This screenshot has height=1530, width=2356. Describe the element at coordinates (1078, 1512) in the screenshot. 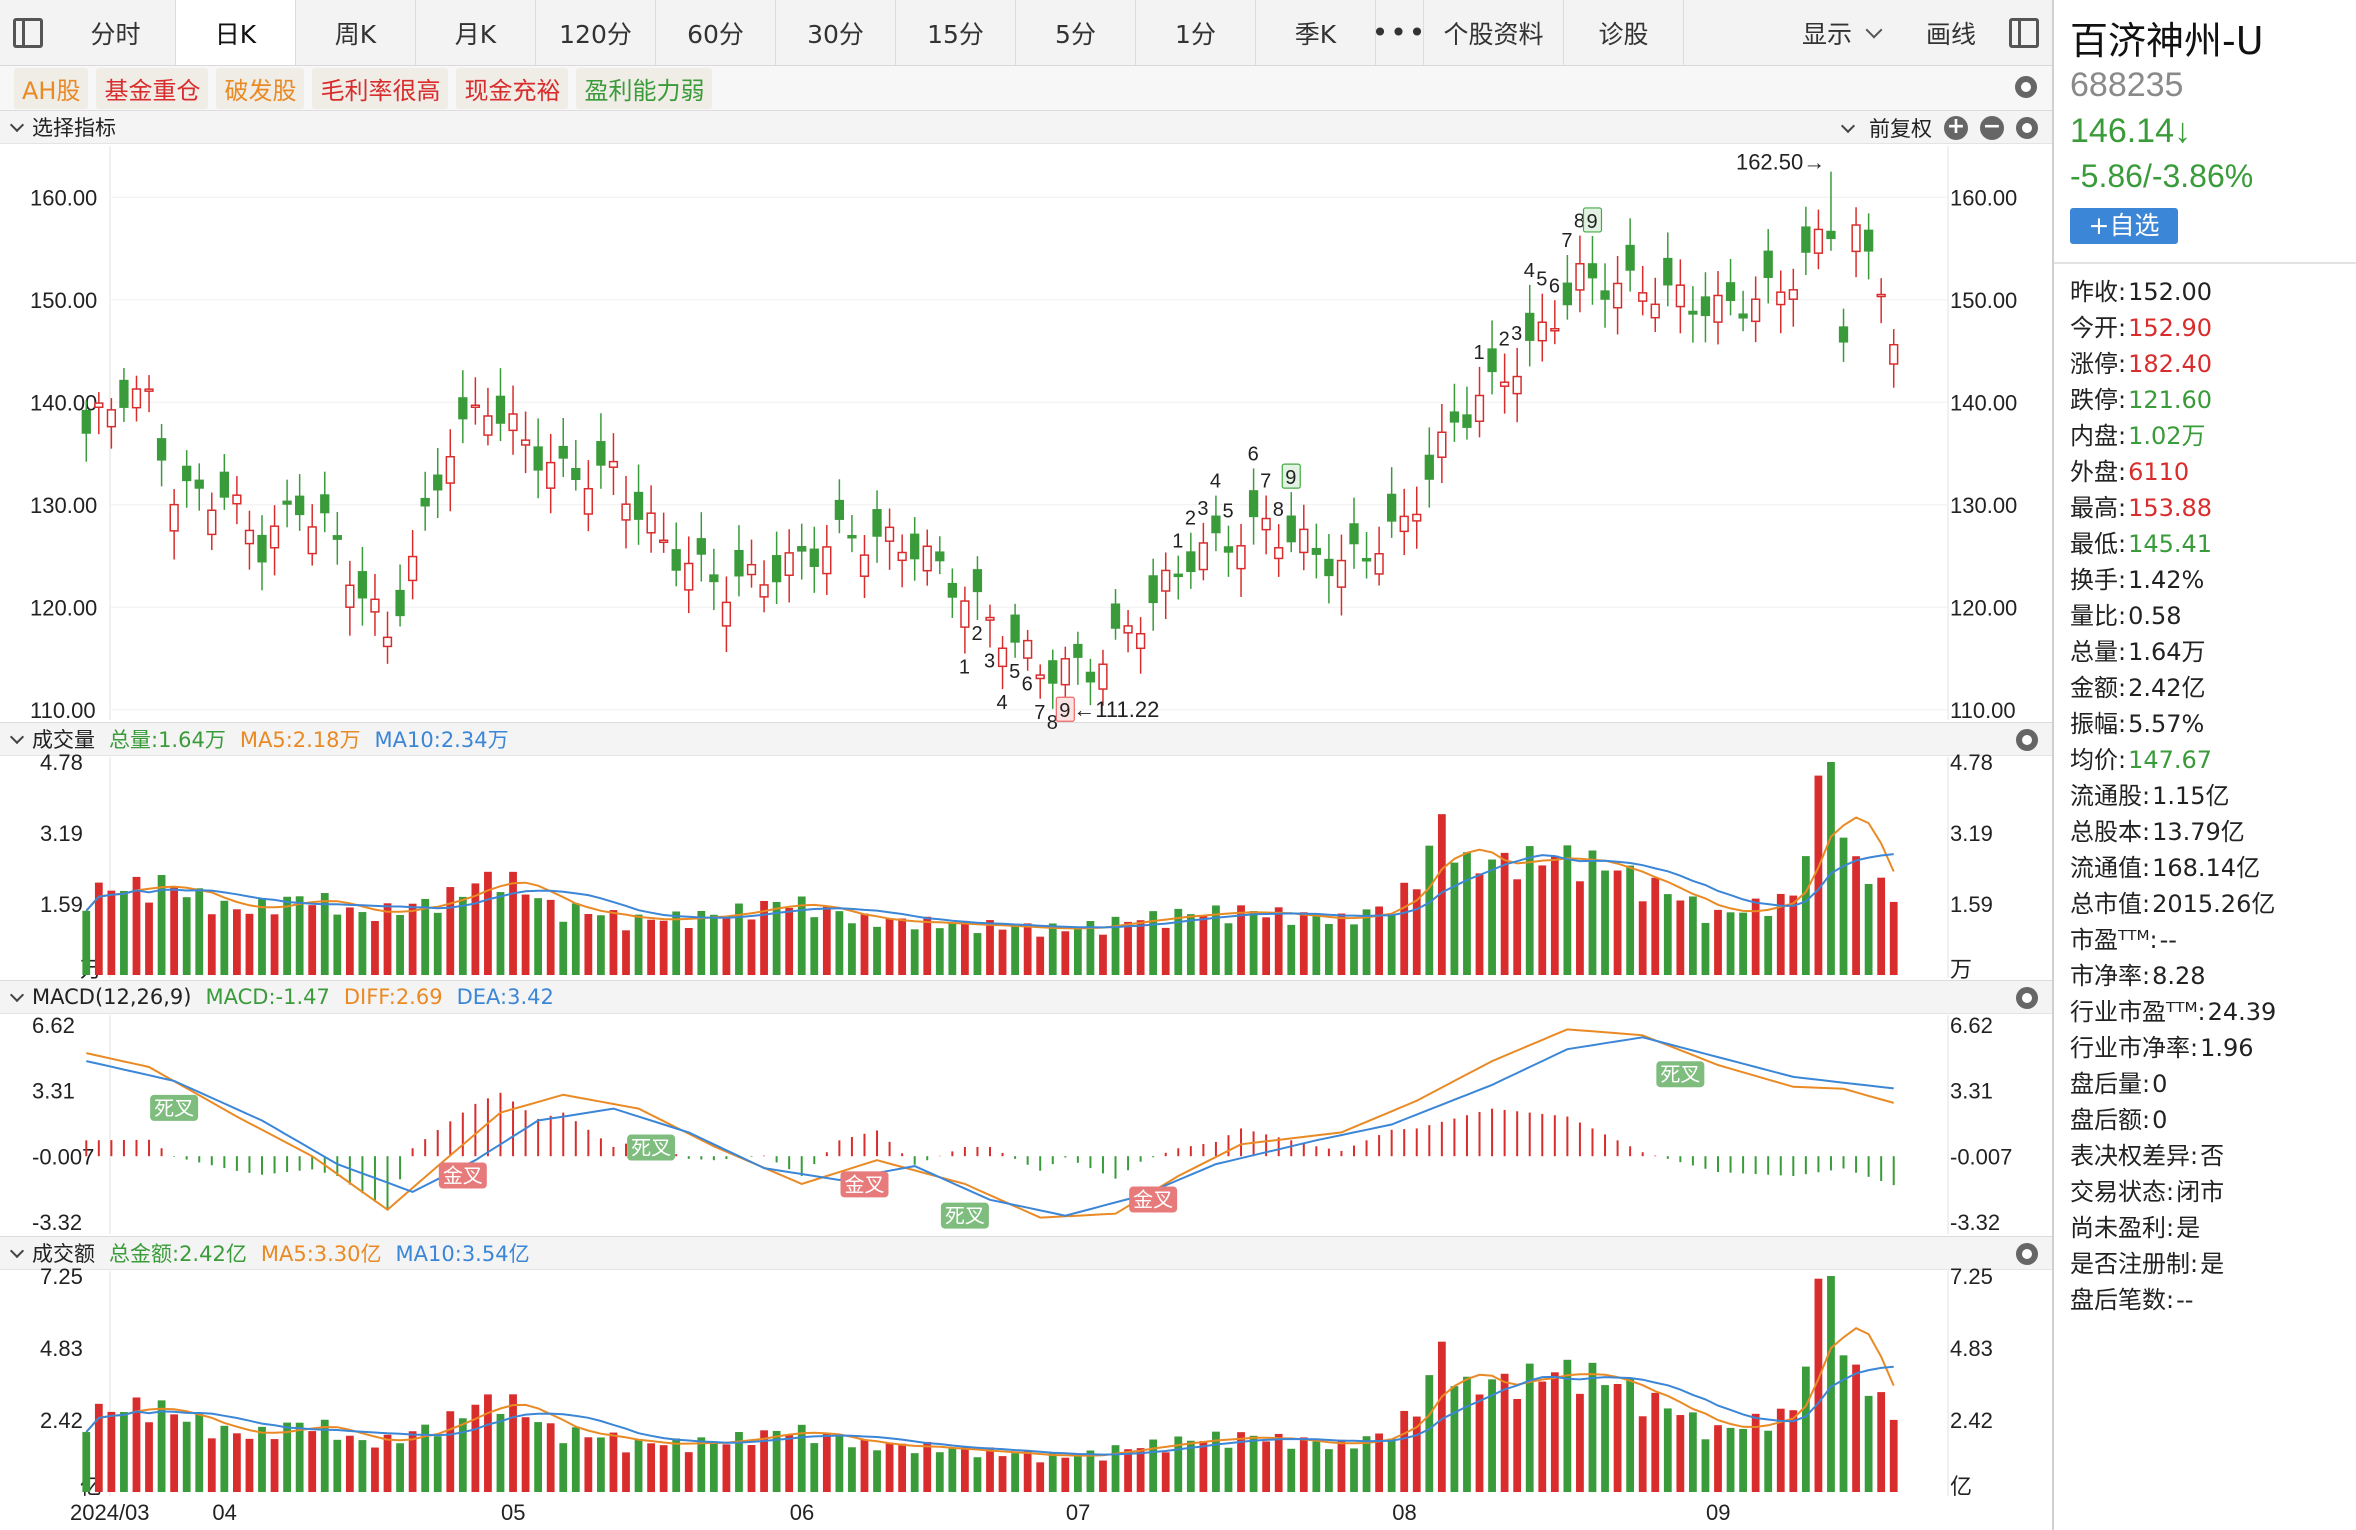

I see `x-axis-month-label: 07` at that location.